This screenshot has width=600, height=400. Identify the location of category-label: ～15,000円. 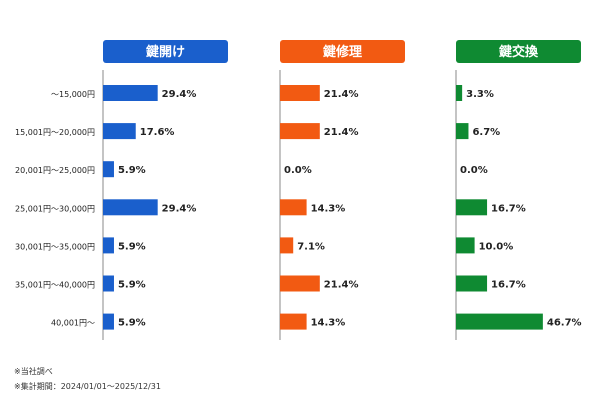
(73, 94).